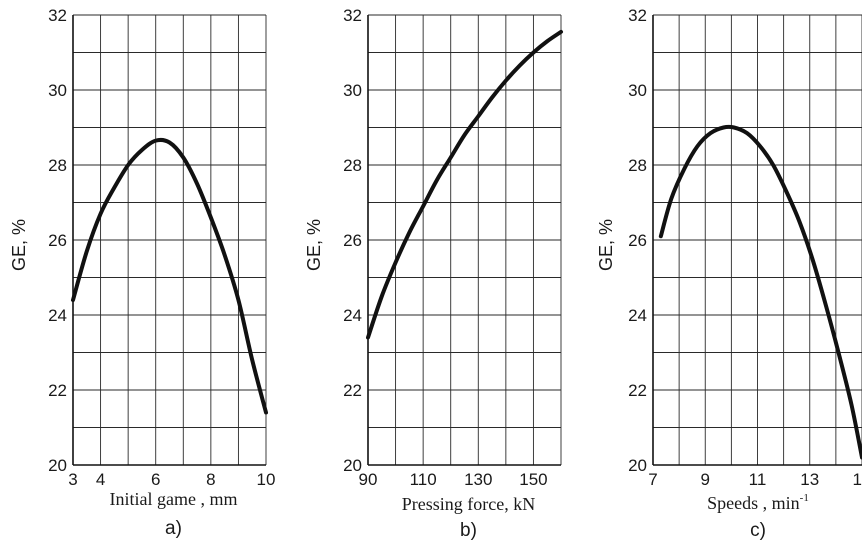 The height and width of the screenshot is (543, 862). I want to click on panel-label: c), so click(758, 530).